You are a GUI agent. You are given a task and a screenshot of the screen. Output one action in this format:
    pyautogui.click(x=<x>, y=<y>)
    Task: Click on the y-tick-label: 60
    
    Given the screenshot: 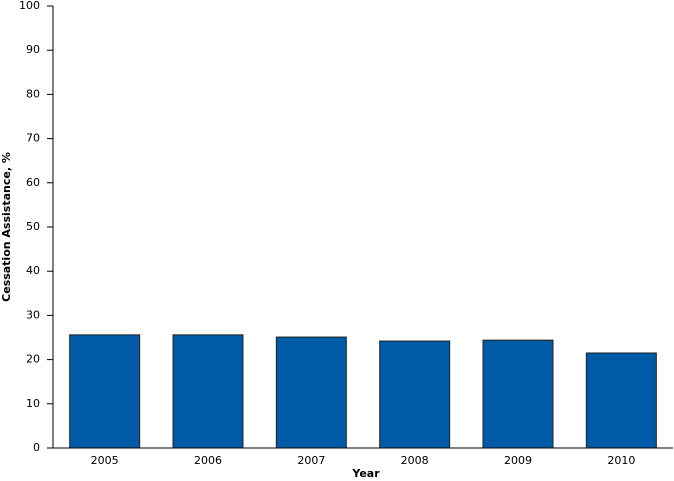 What is the action you would take?
    pyautogui.click(x=33, y=182)
    